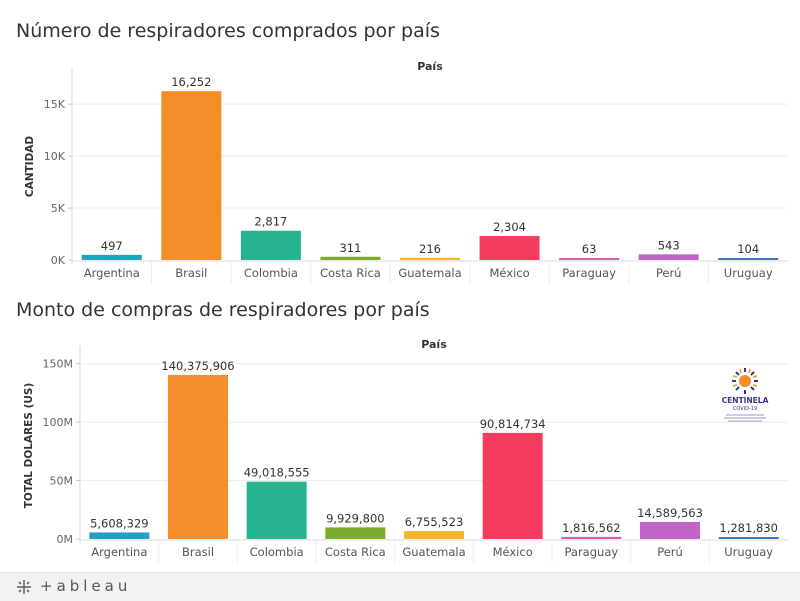 The width and height of the screenshot is (800, 601). I want to click on chart2-y-tick-label: 50M, so click(62, 481).